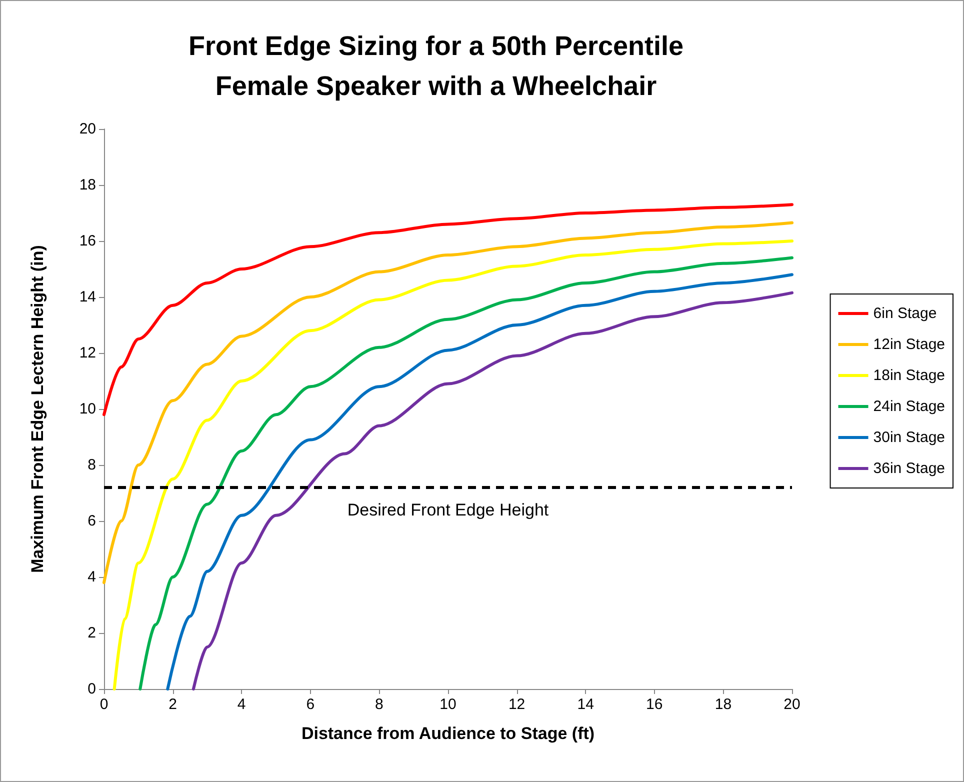 The height and width of the screenshot is (782, 964). What do you see at coordinates (87, 297) in the screenshot?
I see `y-tick-label: 14` at bounding box center [87, 297].